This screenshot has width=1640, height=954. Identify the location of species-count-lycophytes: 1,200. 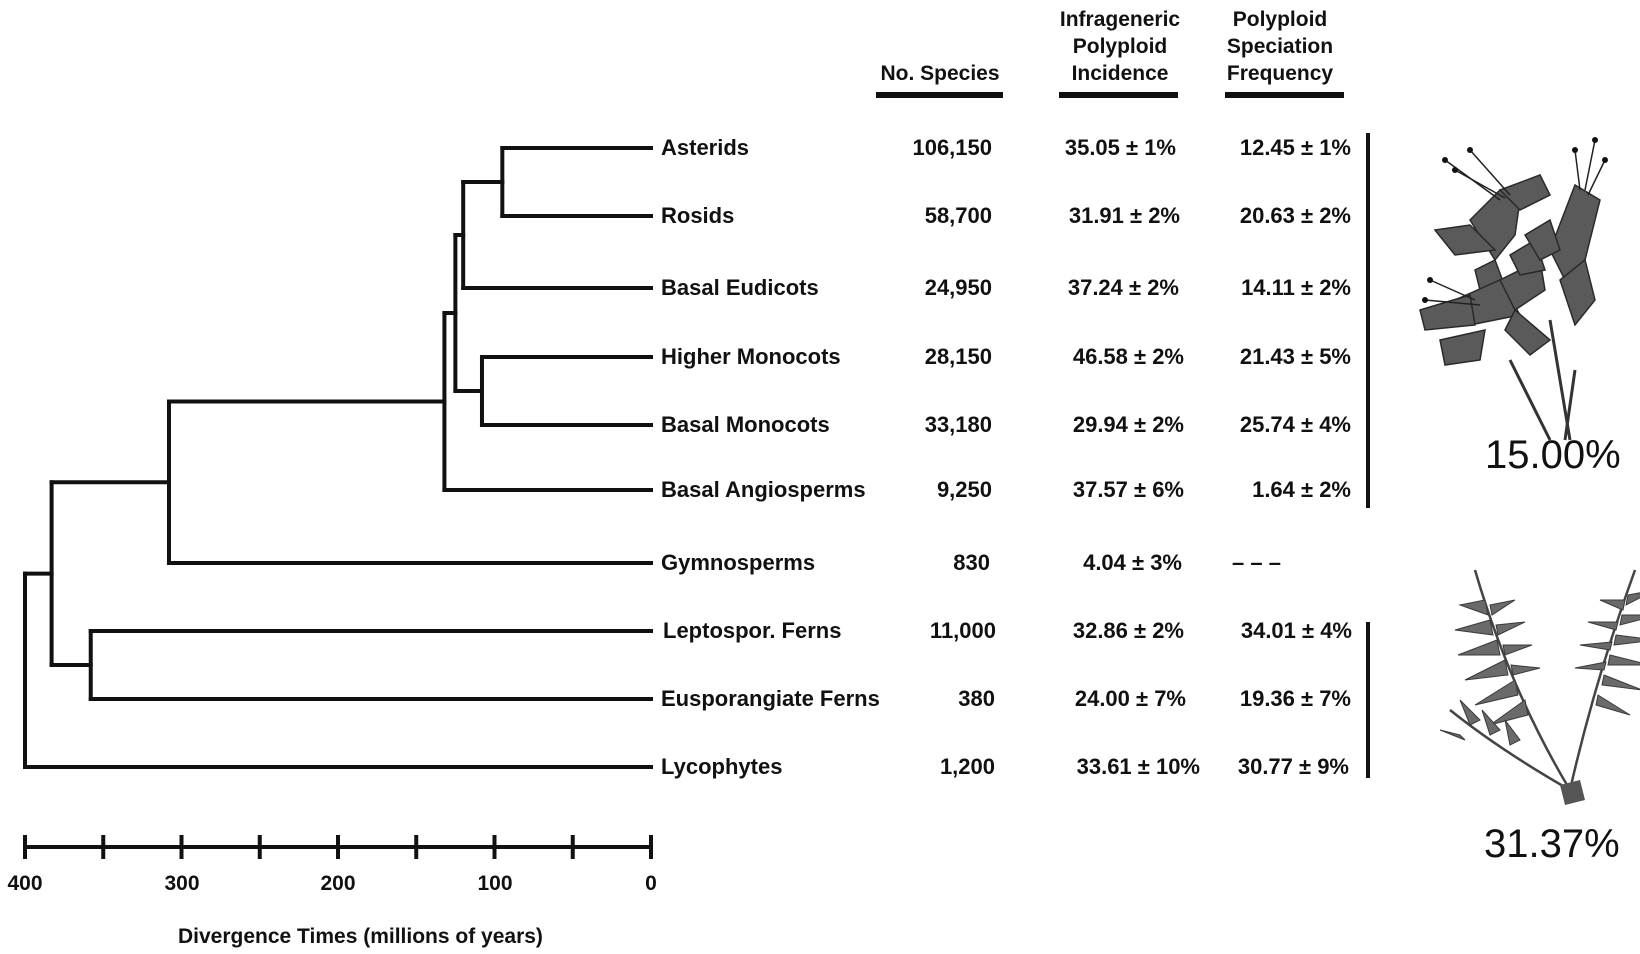
(967, 766).